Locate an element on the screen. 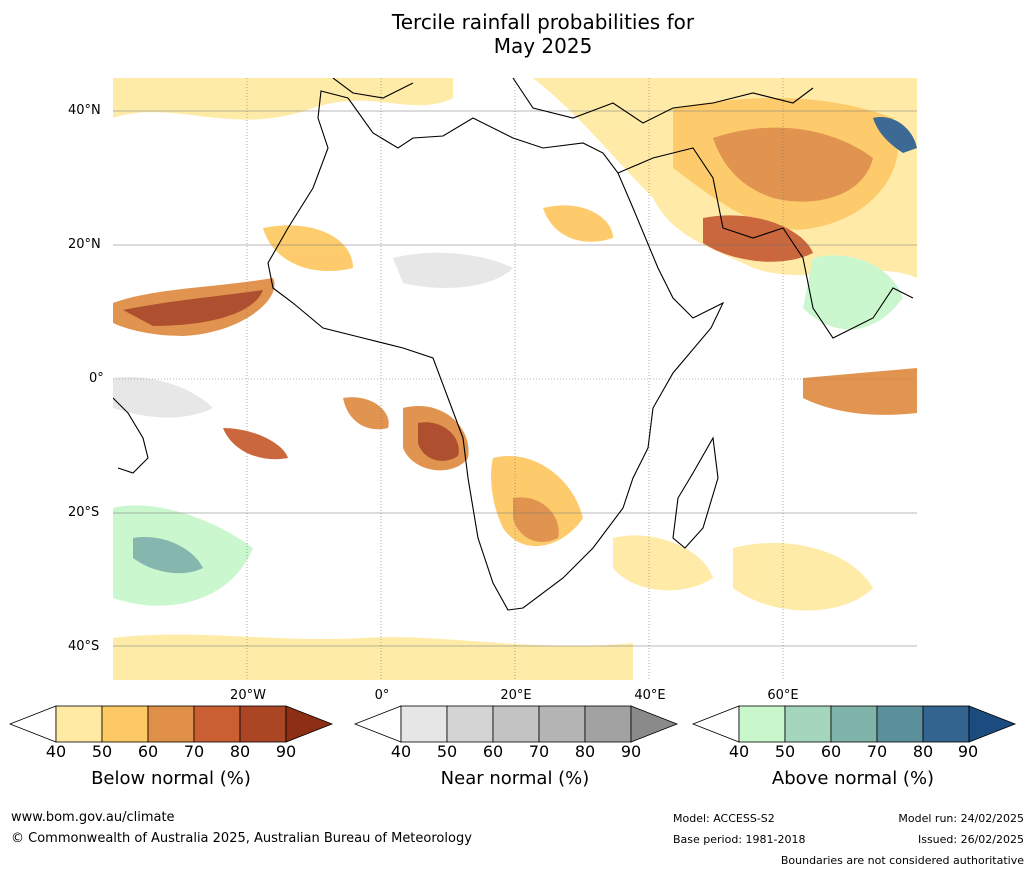 This screenshot has height=873, width=1035. title-line-2: May 2025 is located at coordinates (543, 46).